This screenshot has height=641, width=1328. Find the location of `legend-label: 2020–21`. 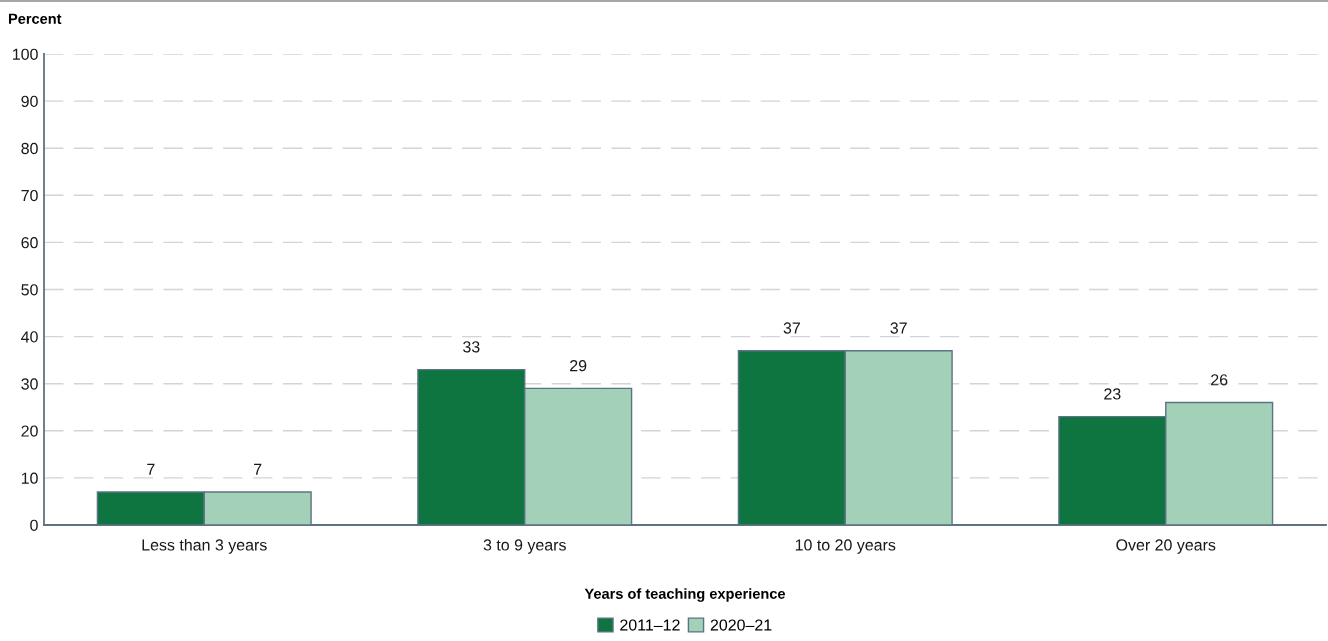

legend-label: 2020–21 is located at coordinates (741, 625).